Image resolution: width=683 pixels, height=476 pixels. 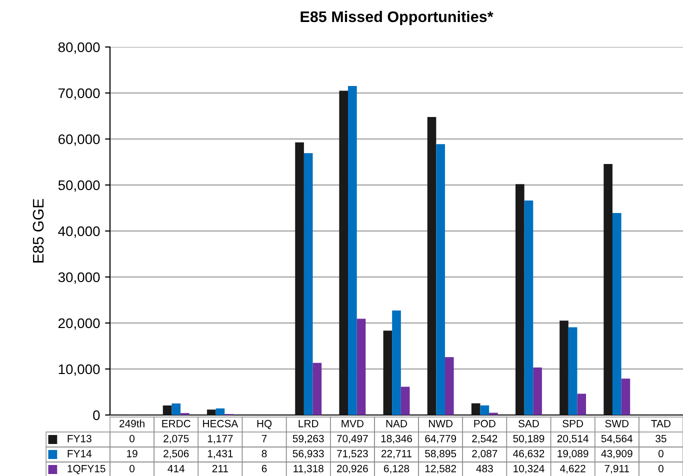 I want to click on data-label: 19, so click(x=132, y=454).